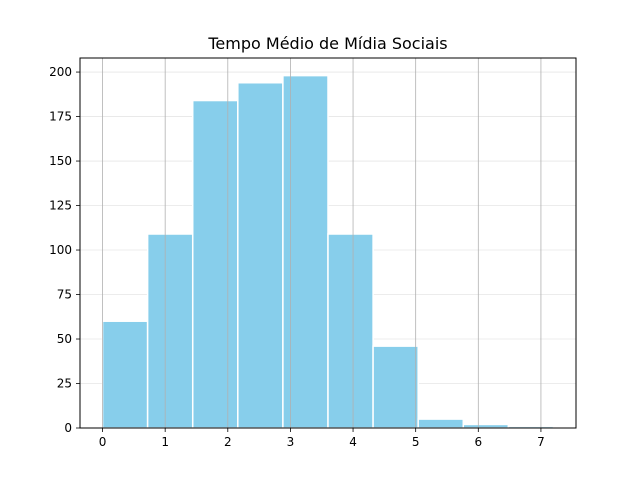 Image resolution: width=640 pixels, height=480 pixels. Describe the element at coordinates (291, 442) in the screenshot. I see `x-tick-label: 3` at that location.